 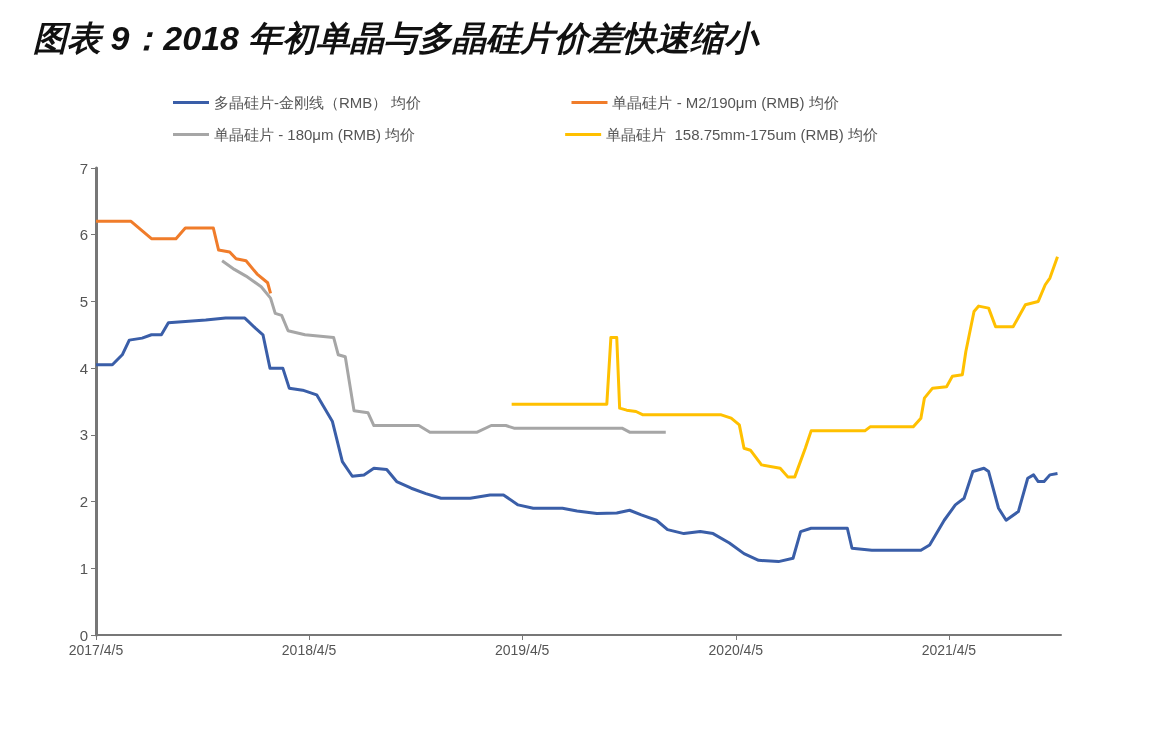 I want to click on x-tick-label: 2017/4/5, so click(x=96, y=650).